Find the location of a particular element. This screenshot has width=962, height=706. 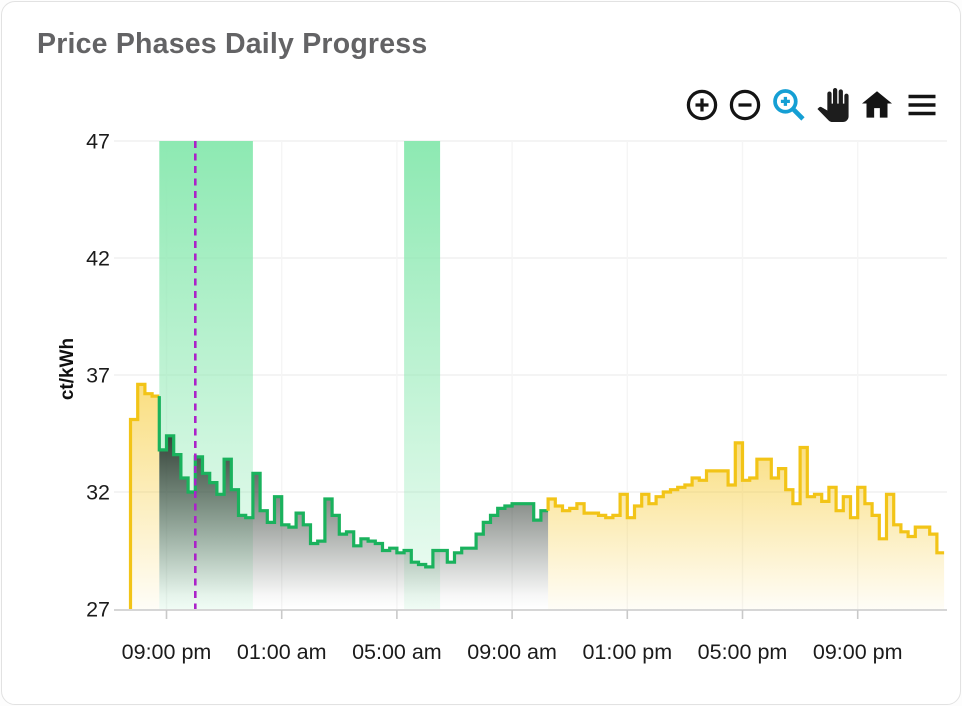

page-title: Price Phases Daily Progress is located at coordinates (232, 44).